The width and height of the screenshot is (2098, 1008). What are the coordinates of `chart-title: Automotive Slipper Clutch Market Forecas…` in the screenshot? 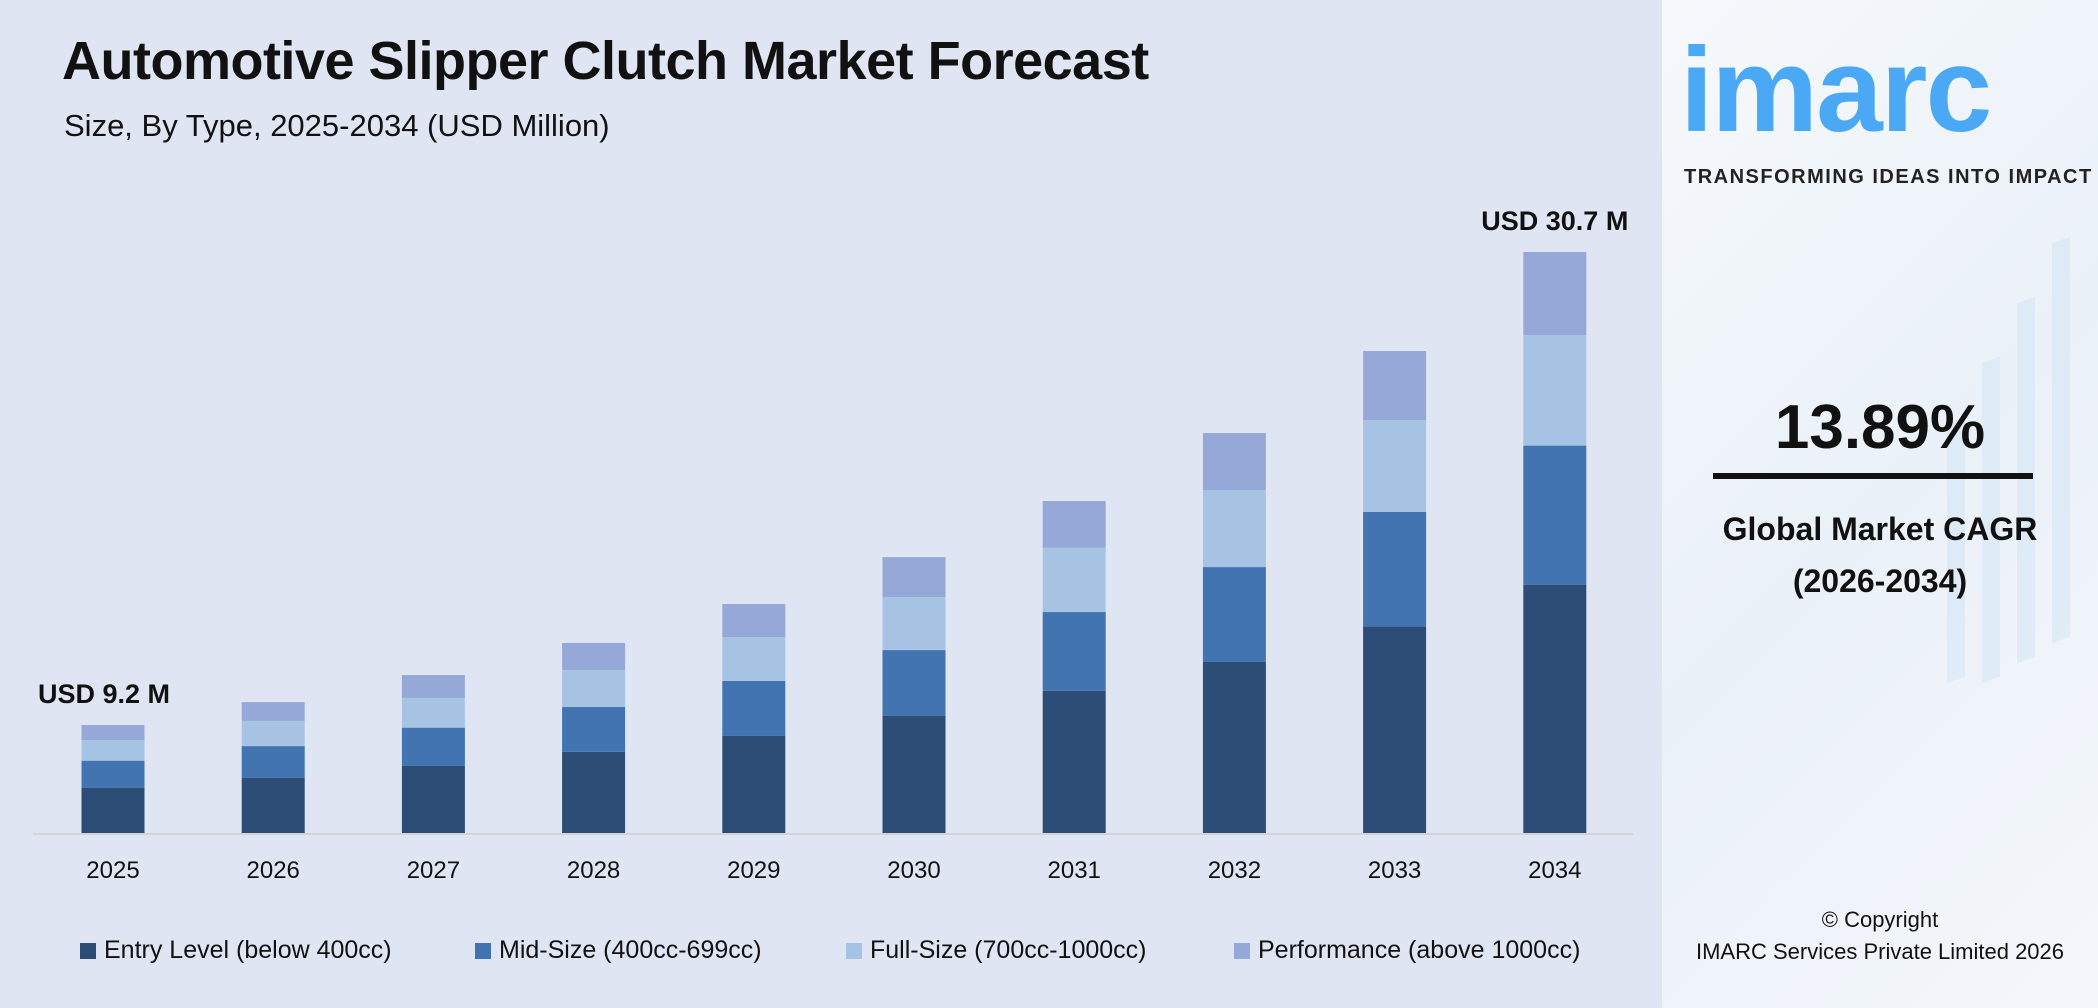 It's located at (605, 61).